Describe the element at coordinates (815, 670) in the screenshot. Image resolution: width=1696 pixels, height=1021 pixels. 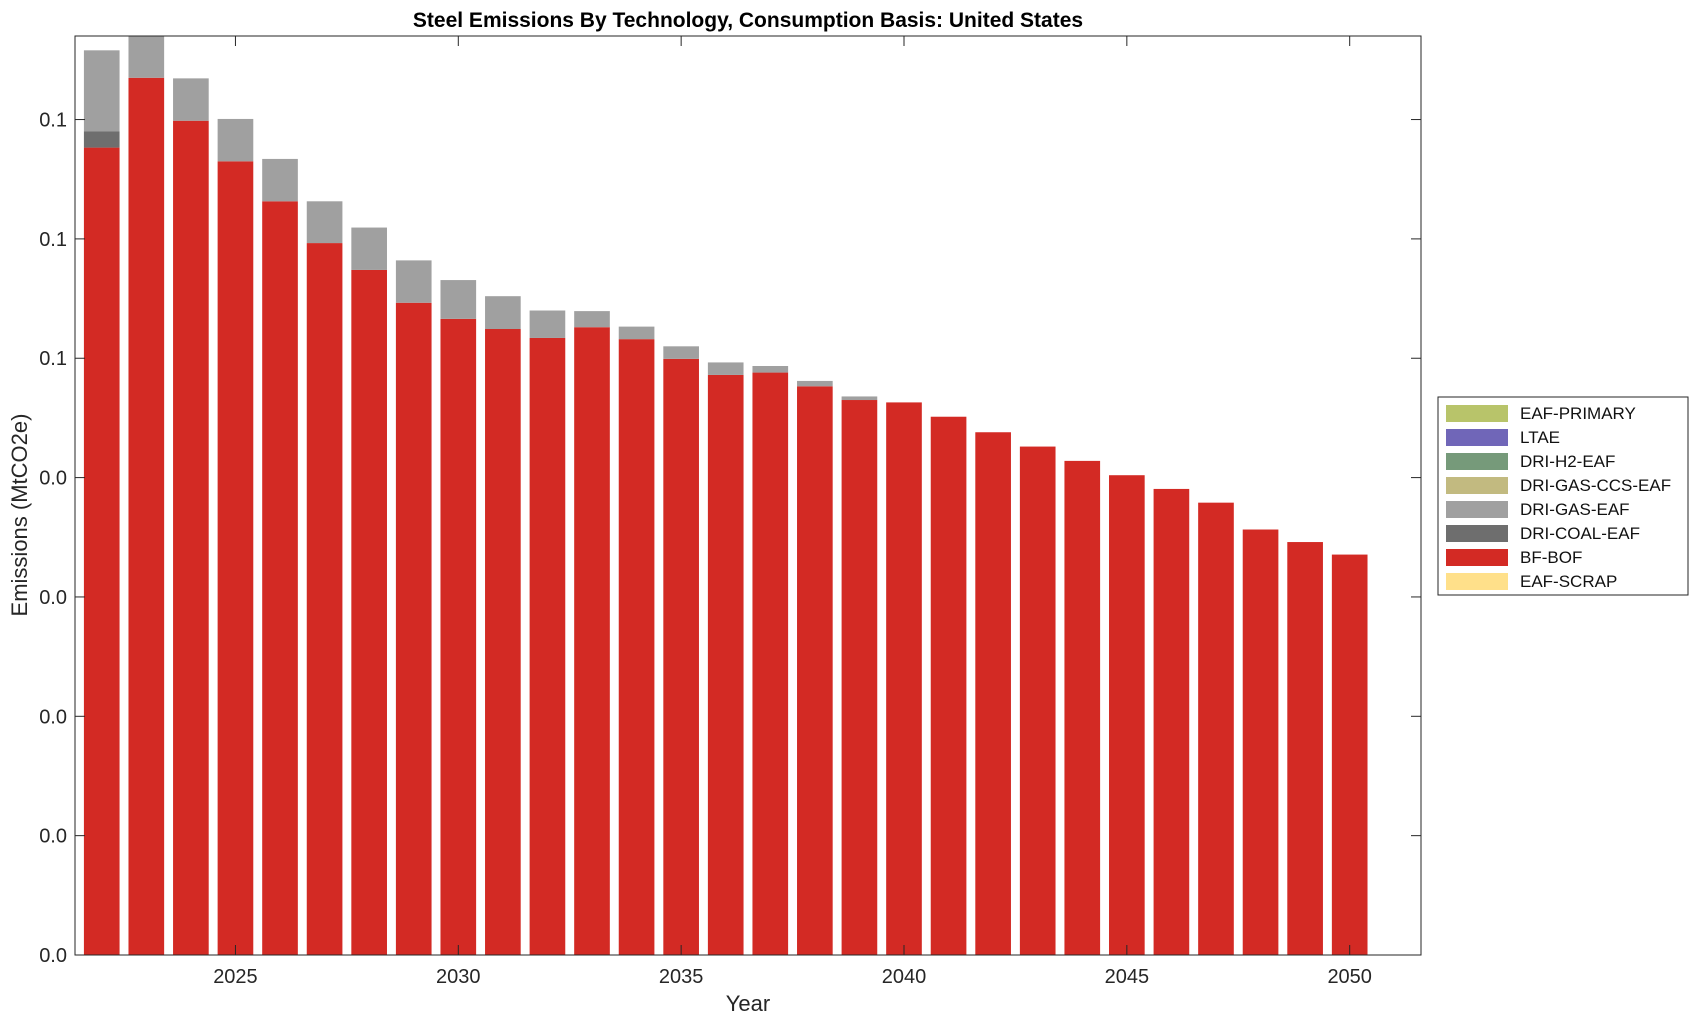
I see `bar-bf-bof-2038` at that location.